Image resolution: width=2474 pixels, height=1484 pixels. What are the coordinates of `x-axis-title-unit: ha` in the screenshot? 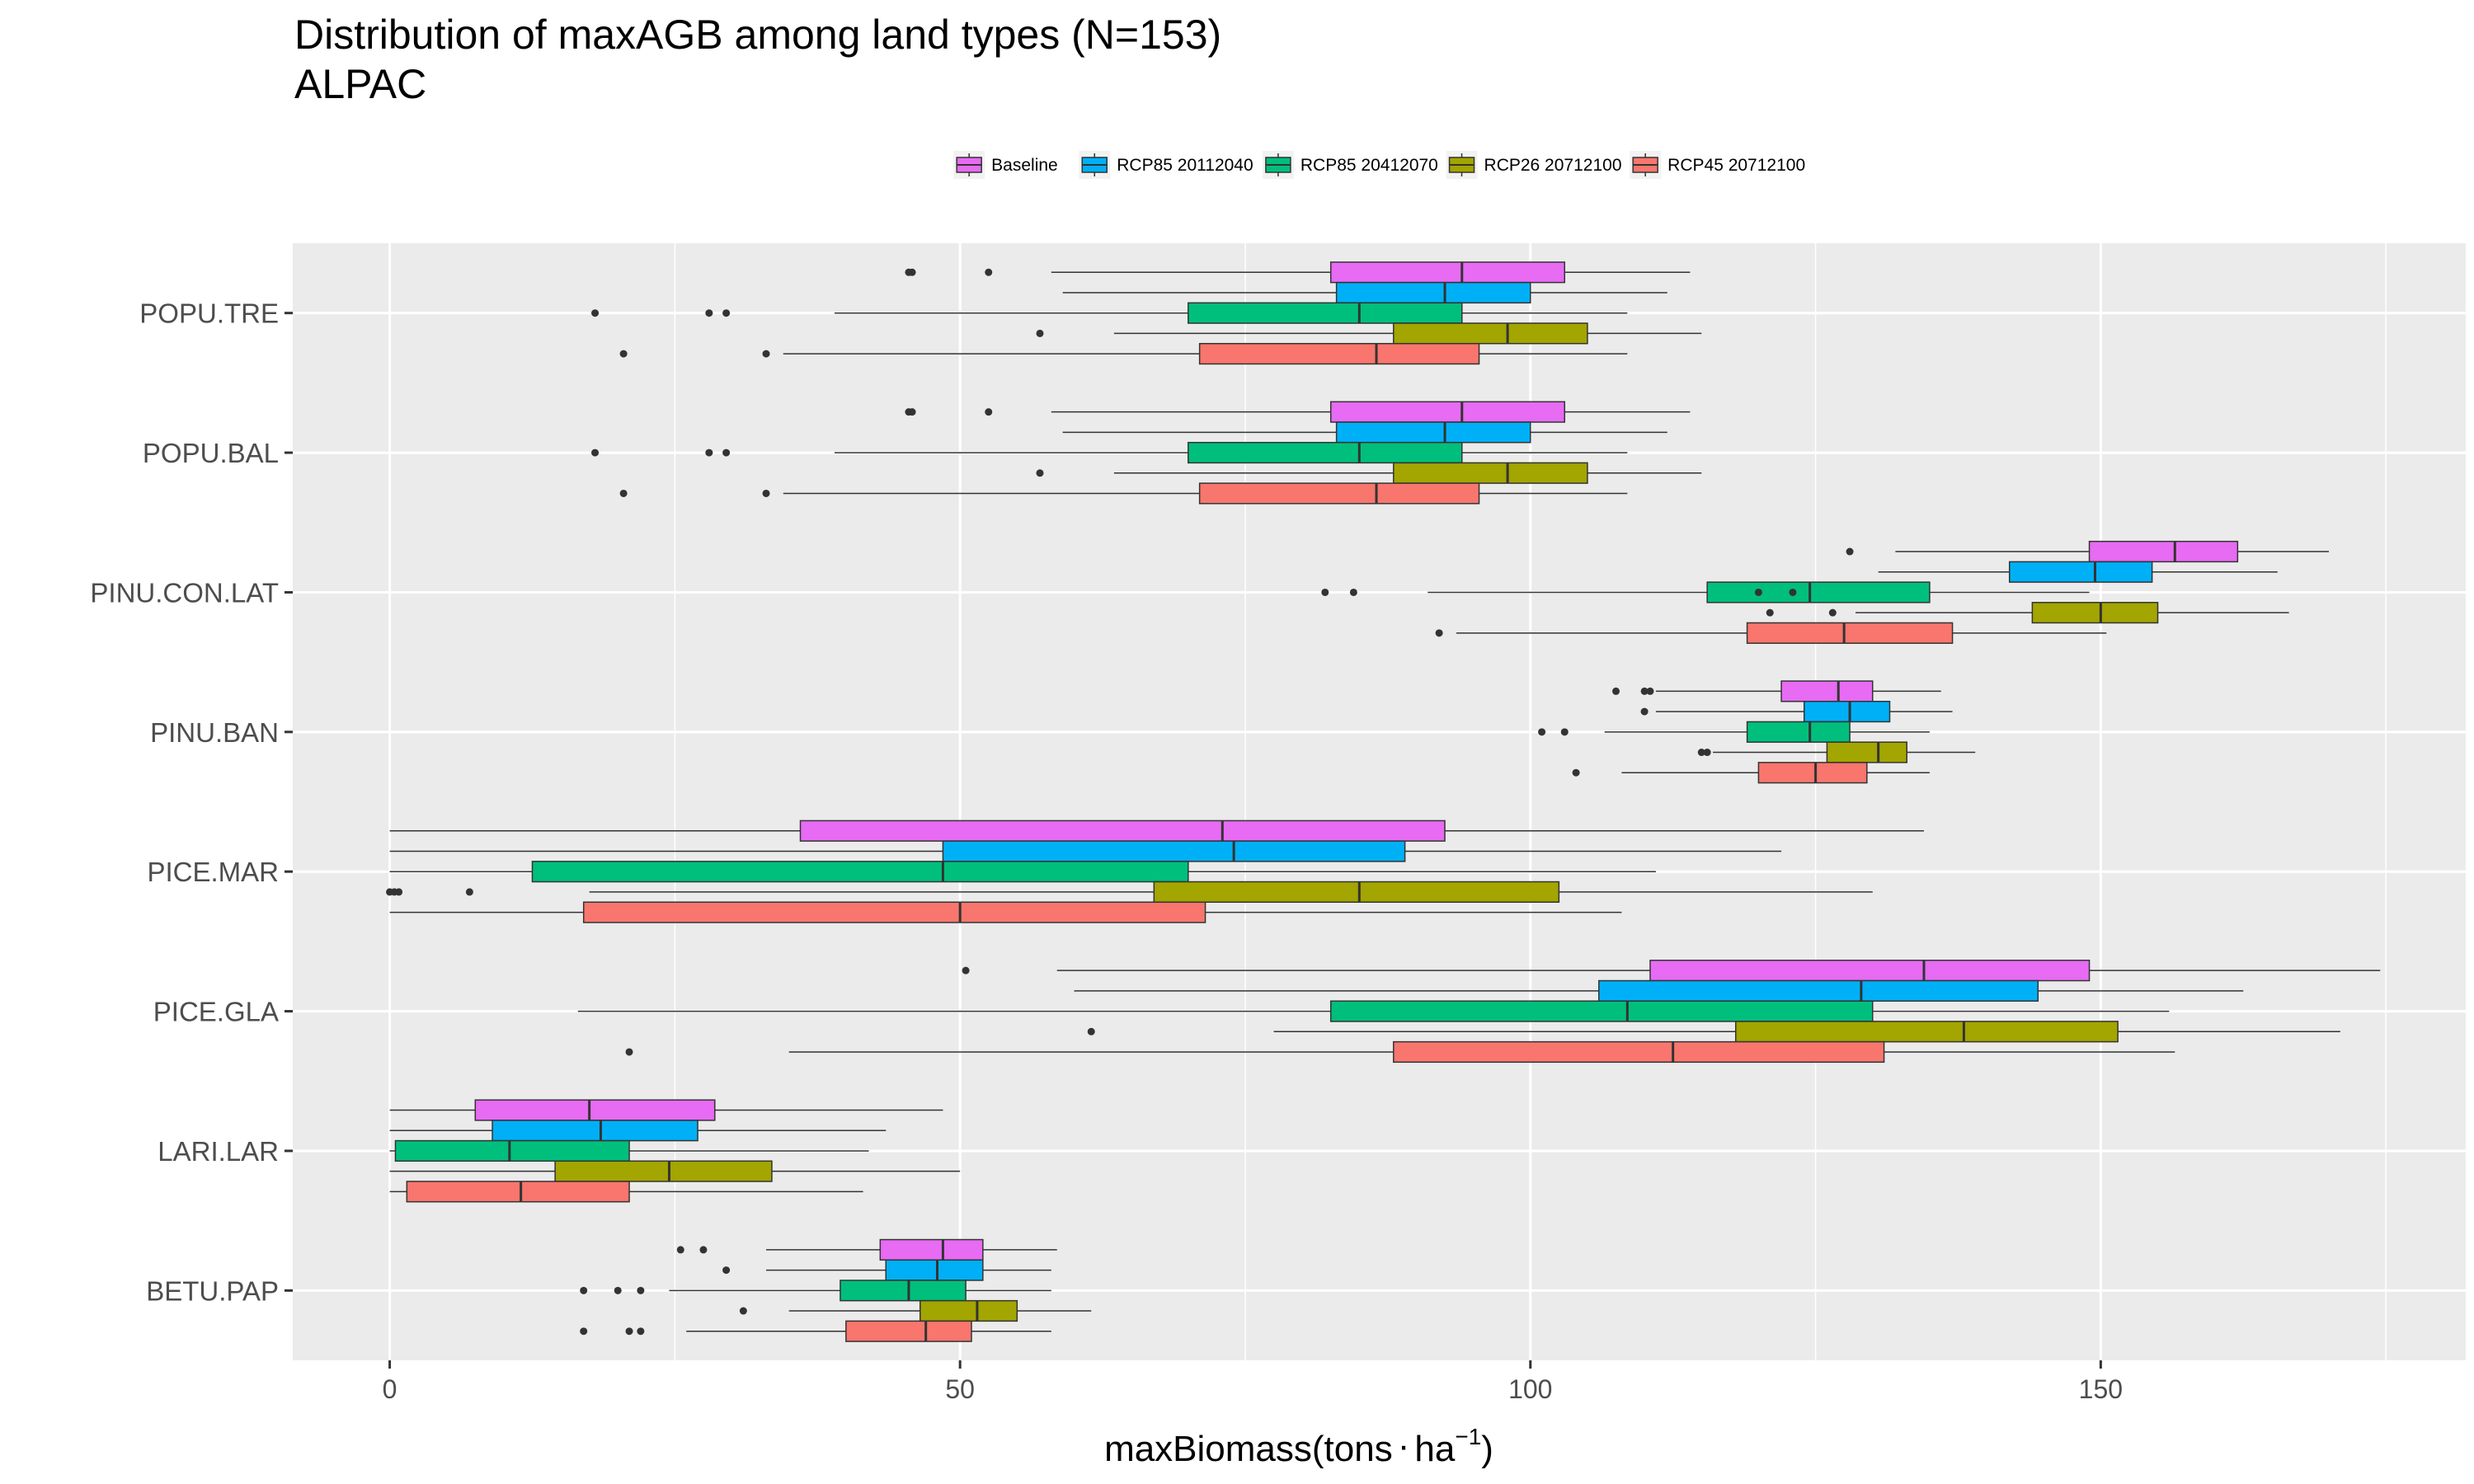 It's located at (1434, 1449).